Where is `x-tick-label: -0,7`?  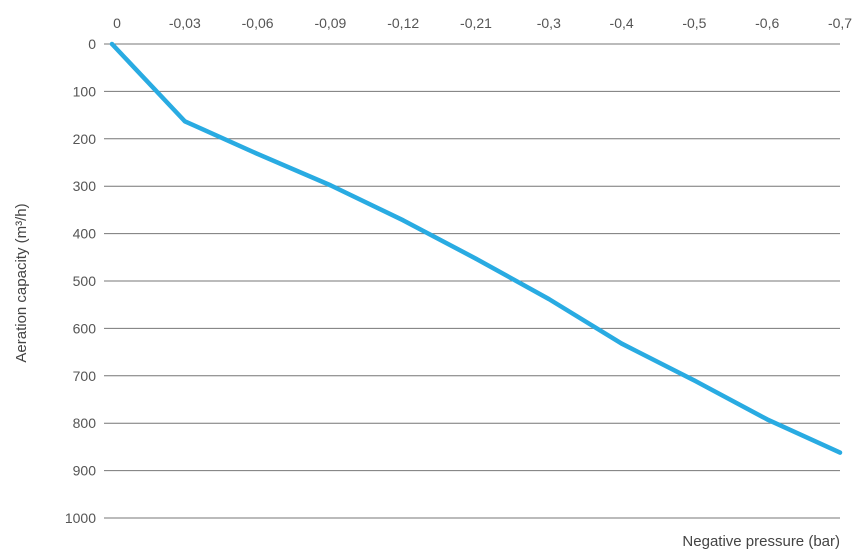 x-tick-label: -0,7 is located at coordinates (840, 23).